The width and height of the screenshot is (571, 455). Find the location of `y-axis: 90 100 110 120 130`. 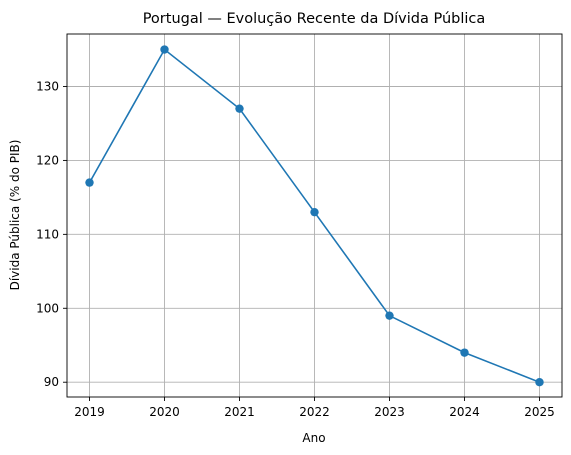

y-axis: 90 100 110 120 130 is located at coordinates (51, 234).